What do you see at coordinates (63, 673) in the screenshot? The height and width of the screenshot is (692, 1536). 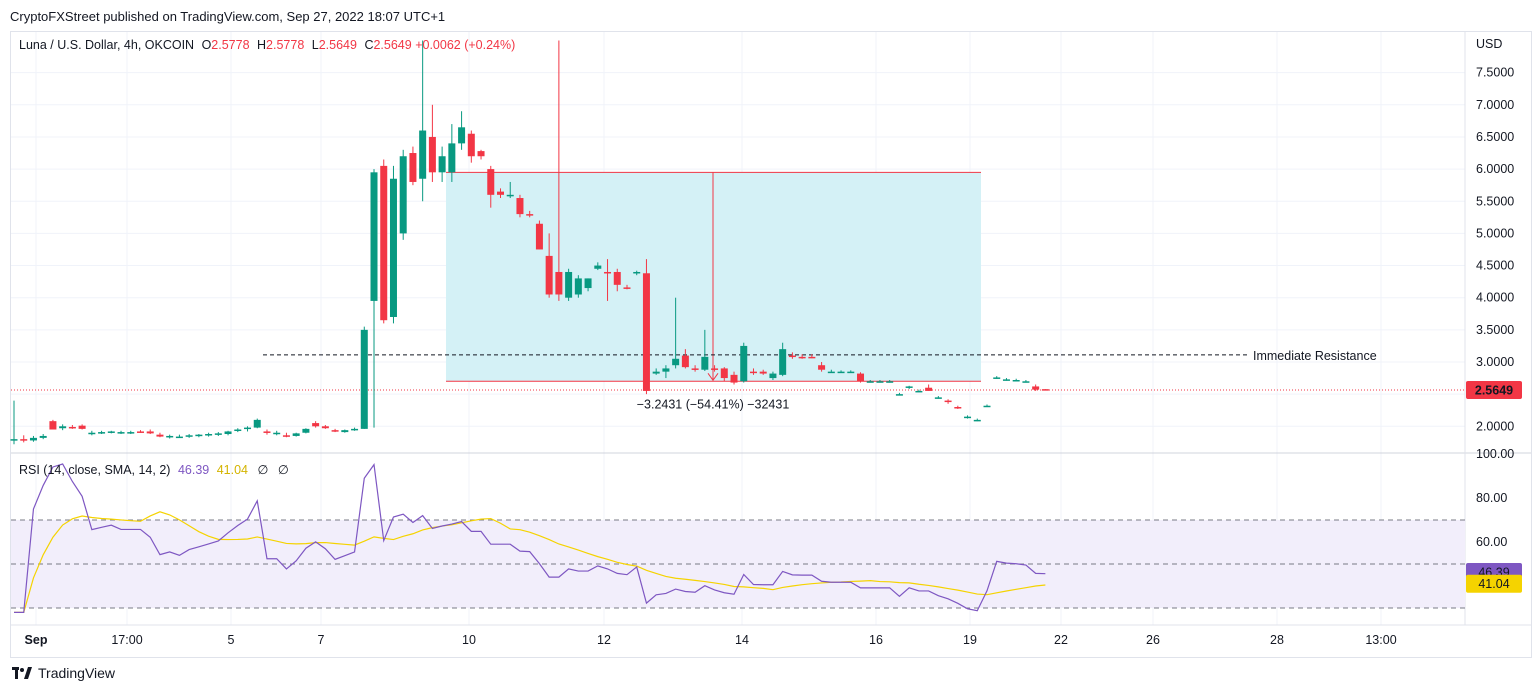 I see `tradingview-brand: TradingView` at bounding box center [63, 673].